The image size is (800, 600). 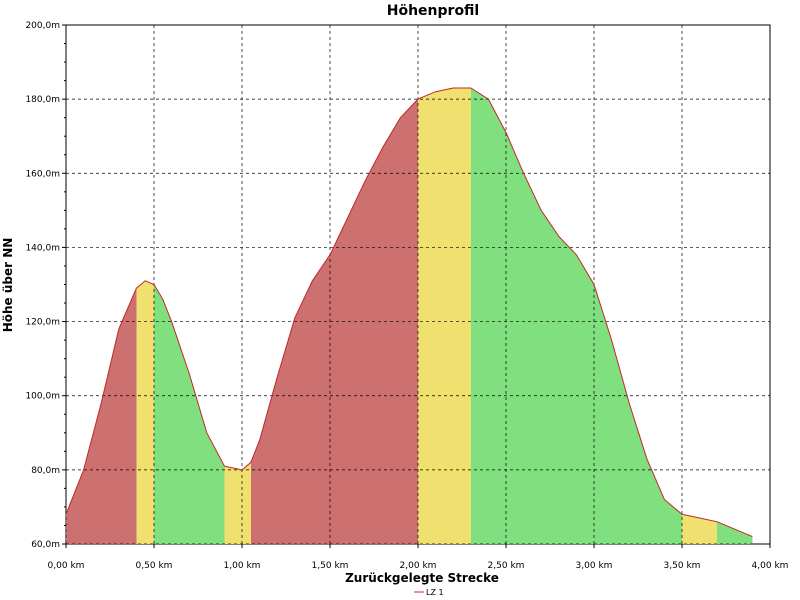 What do you see at coordinates (506, 566) in the screenshot?
I see `x-tick-label: 2,50 km` at bounding box center [506, 566].